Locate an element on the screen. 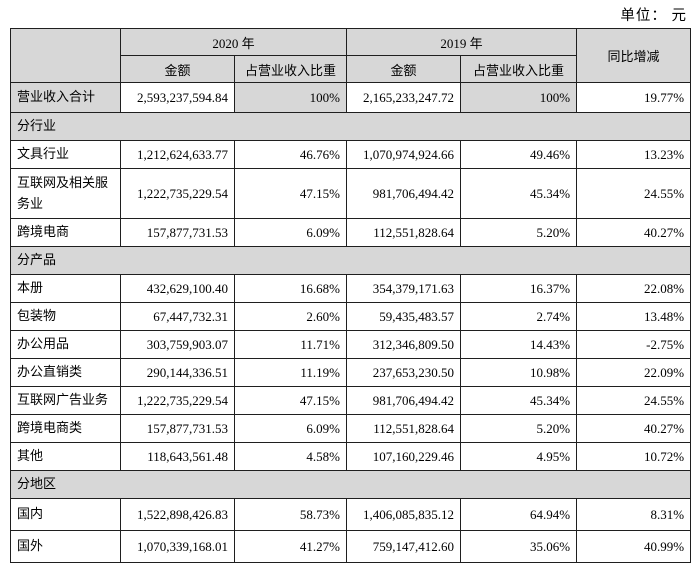  share-2019-cell: 10.98% is located at coordinates (519, 372).